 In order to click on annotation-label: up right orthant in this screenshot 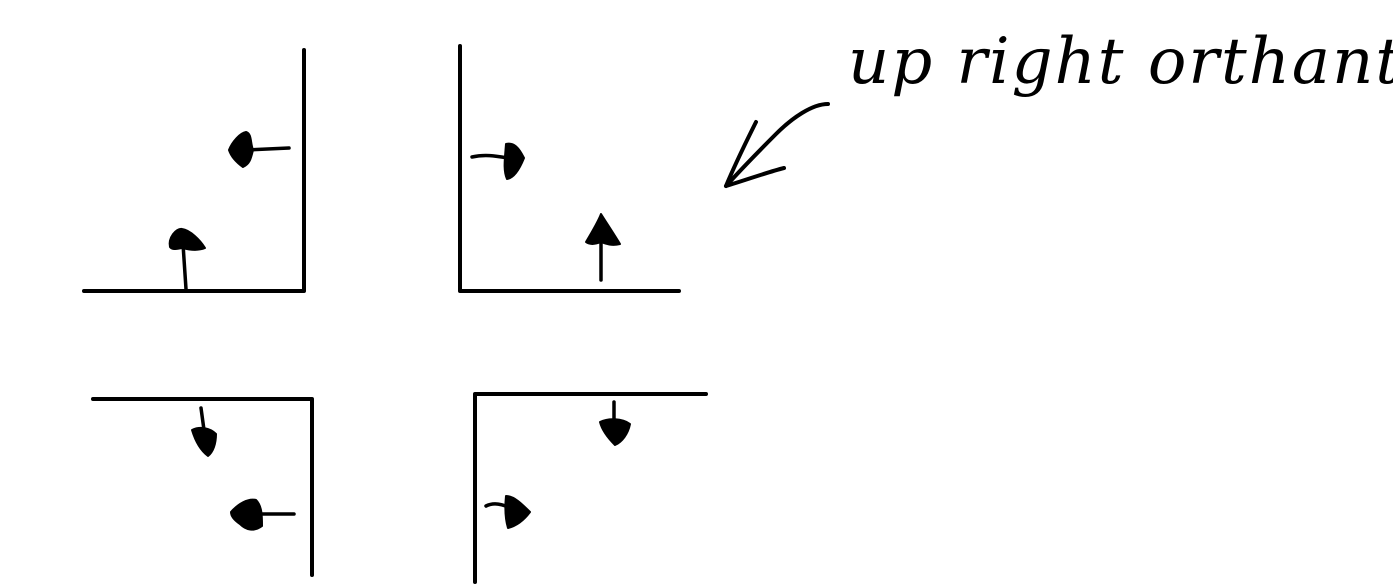, I will do `click(1120, 62)`.